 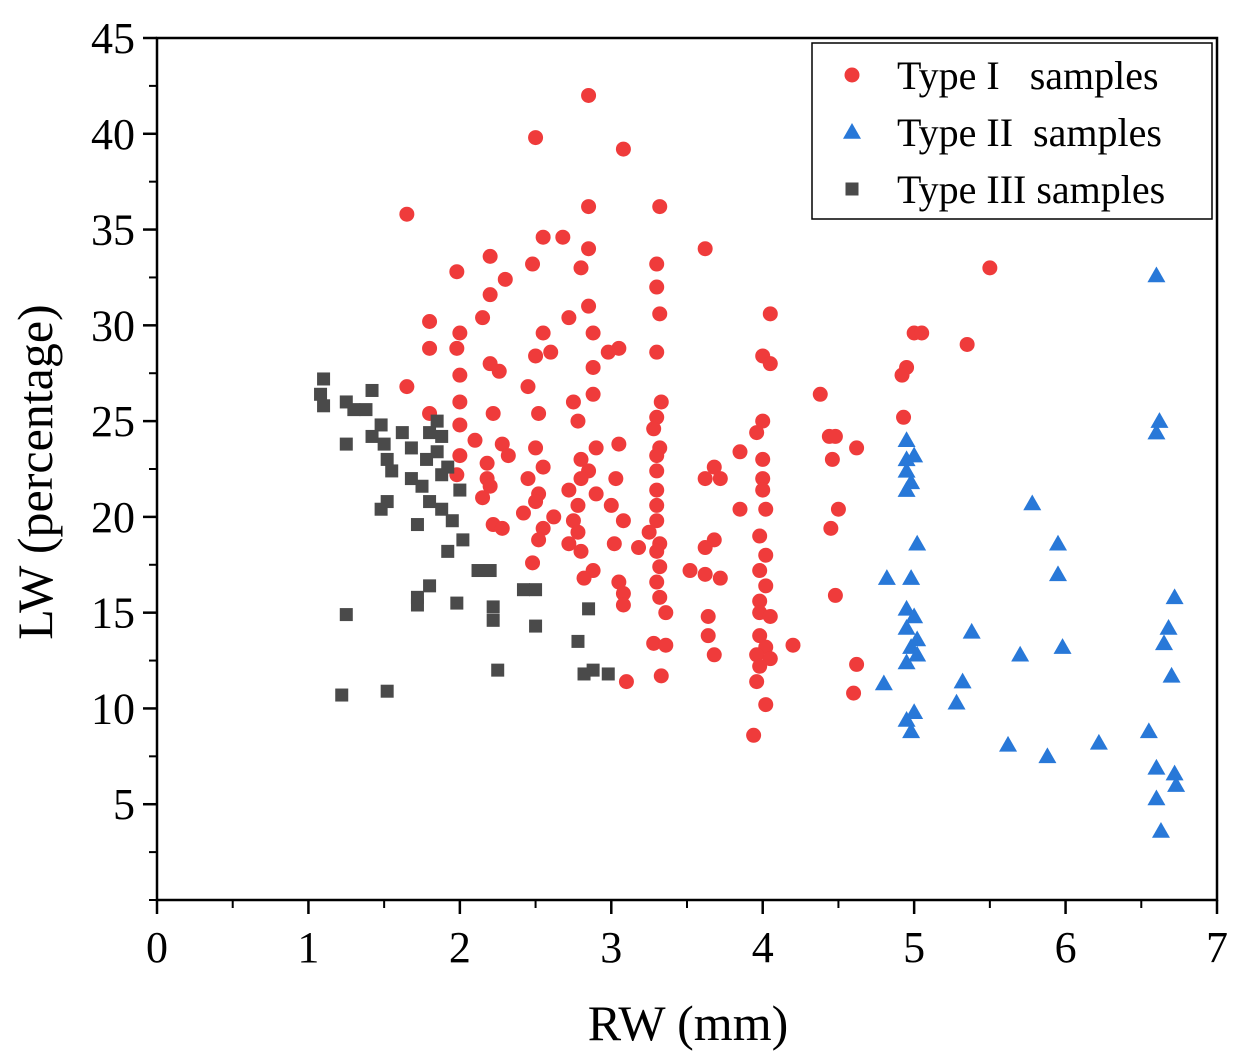 What do you see at coordinates (124, 804) in the screenshot?
I see `y-tick-label: 5` at bounding box center [124, 804].